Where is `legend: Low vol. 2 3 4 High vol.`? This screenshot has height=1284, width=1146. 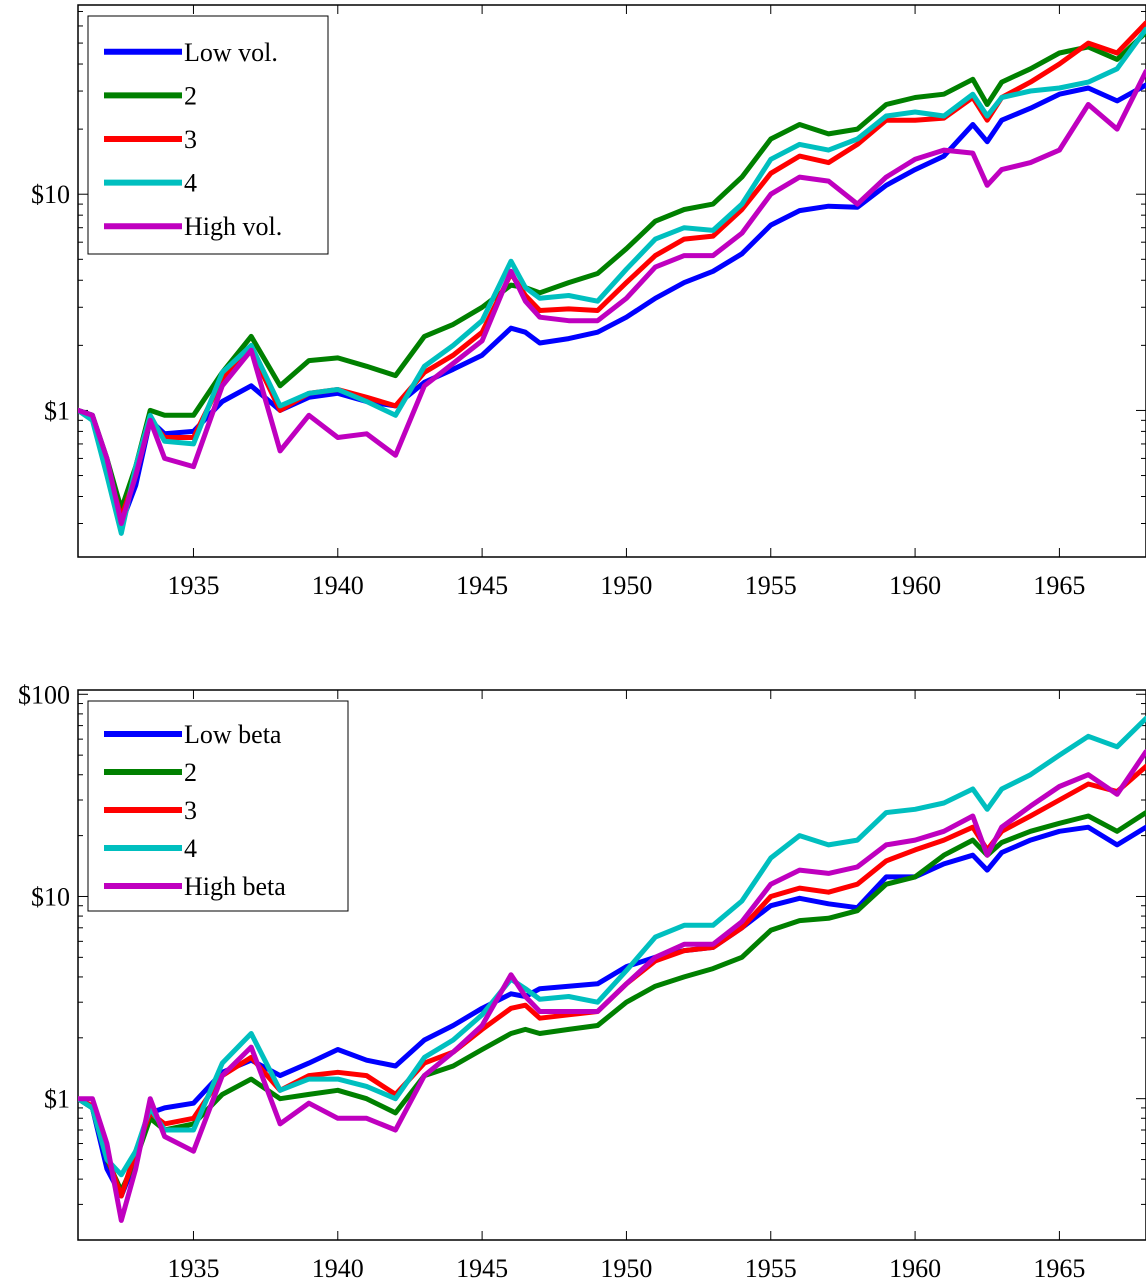
legend: Low vol. 2 3 4 High vol. is located at coordinates (208, 135).